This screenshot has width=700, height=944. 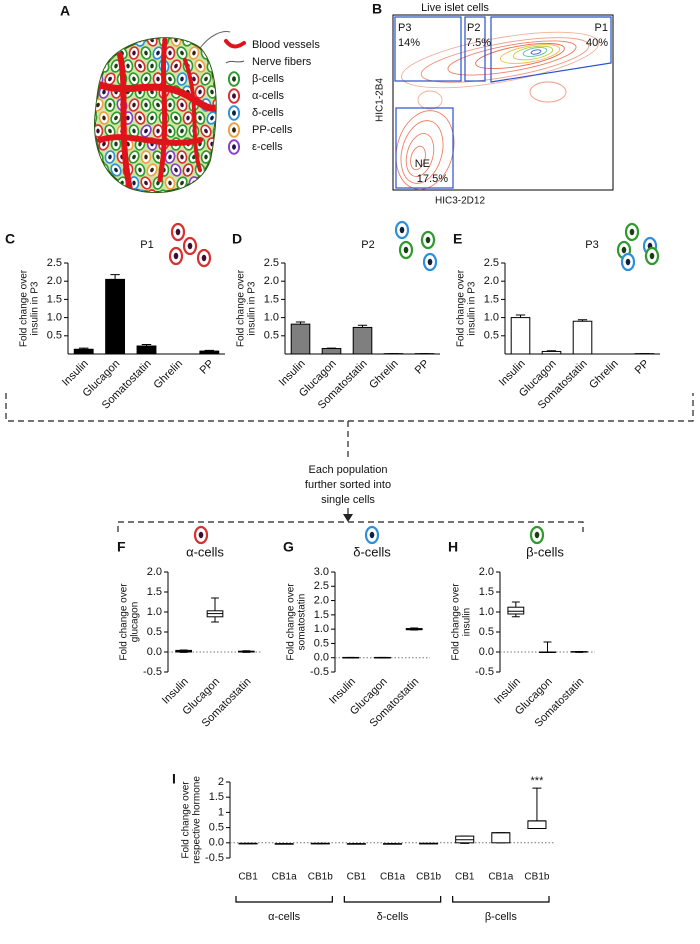 What do you see at coordinates (282, 62) in the screenshot?
I see `legend-label: Nerve fibers` at bounding box center [282, 62].